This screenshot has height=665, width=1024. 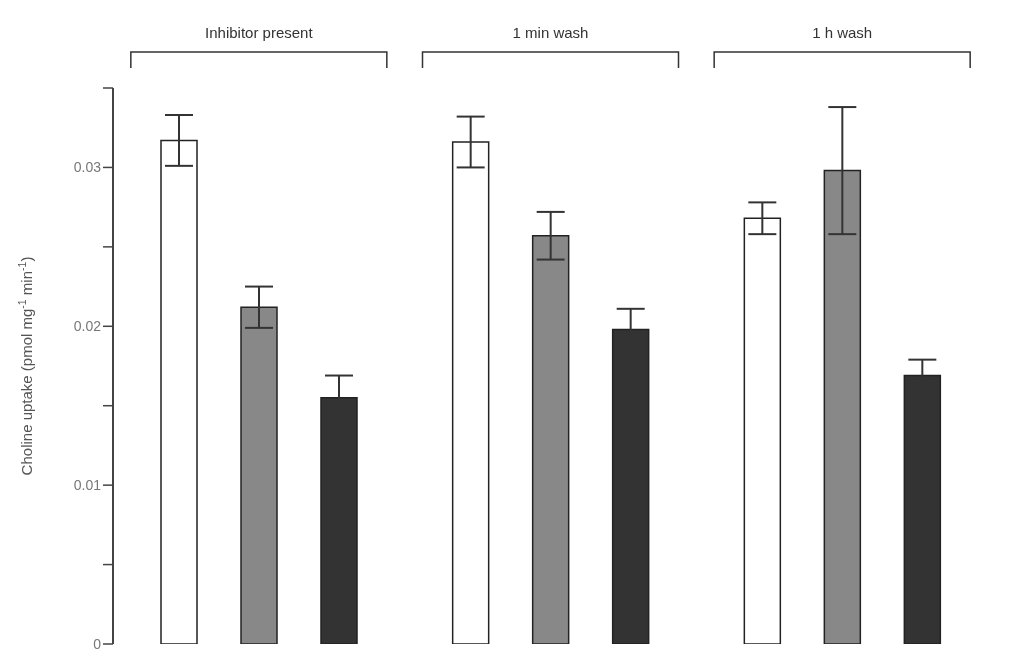 I want to click on x-tick-label: 1 h wash, so click(x=842, y=32).